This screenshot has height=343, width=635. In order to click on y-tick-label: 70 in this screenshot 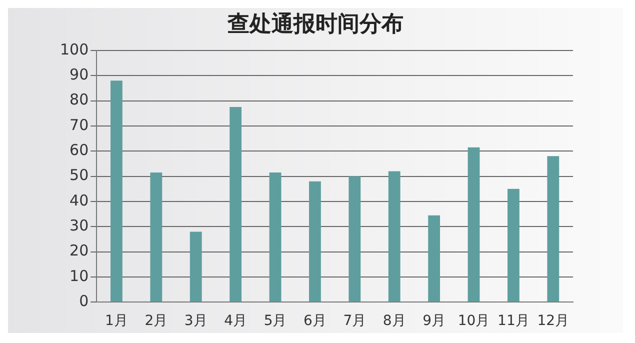, I will do `click(79, 125)`.